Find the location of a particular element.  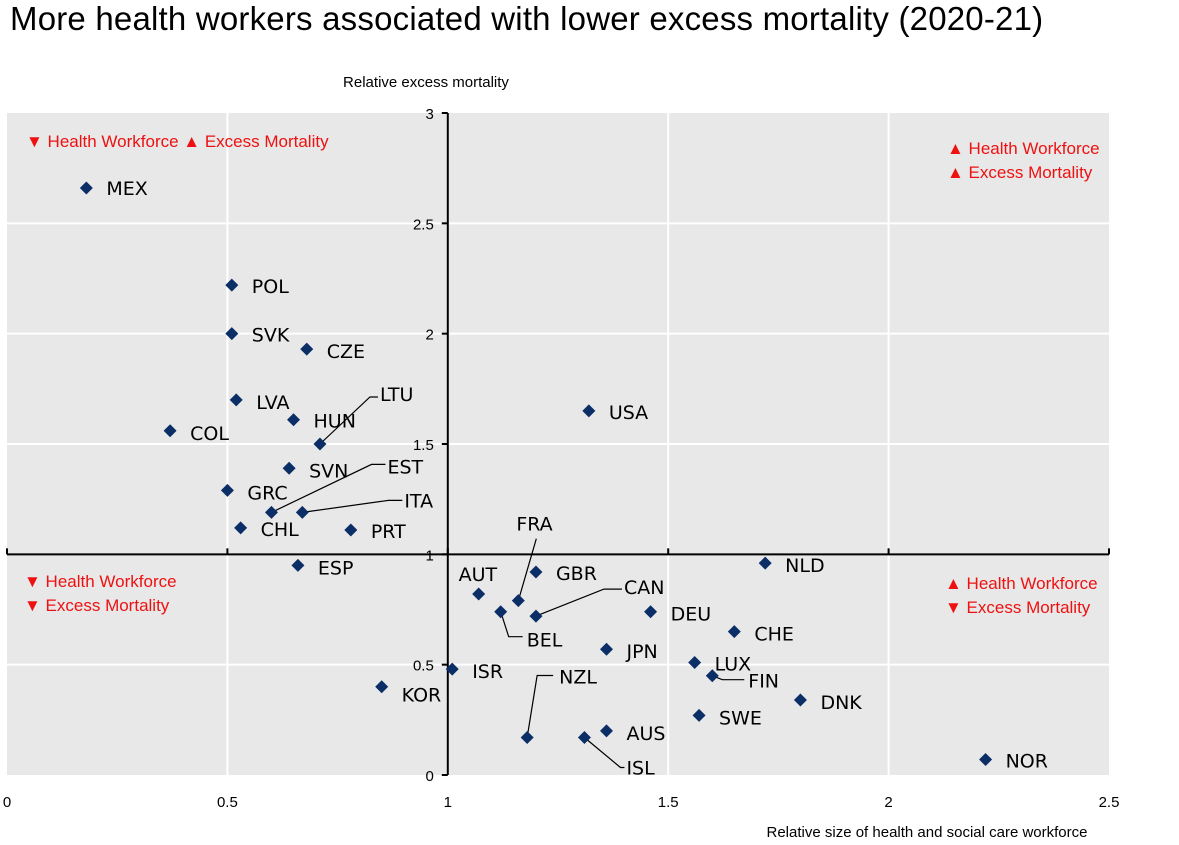

label-lux: LUX is located at coordinates (733, 664).